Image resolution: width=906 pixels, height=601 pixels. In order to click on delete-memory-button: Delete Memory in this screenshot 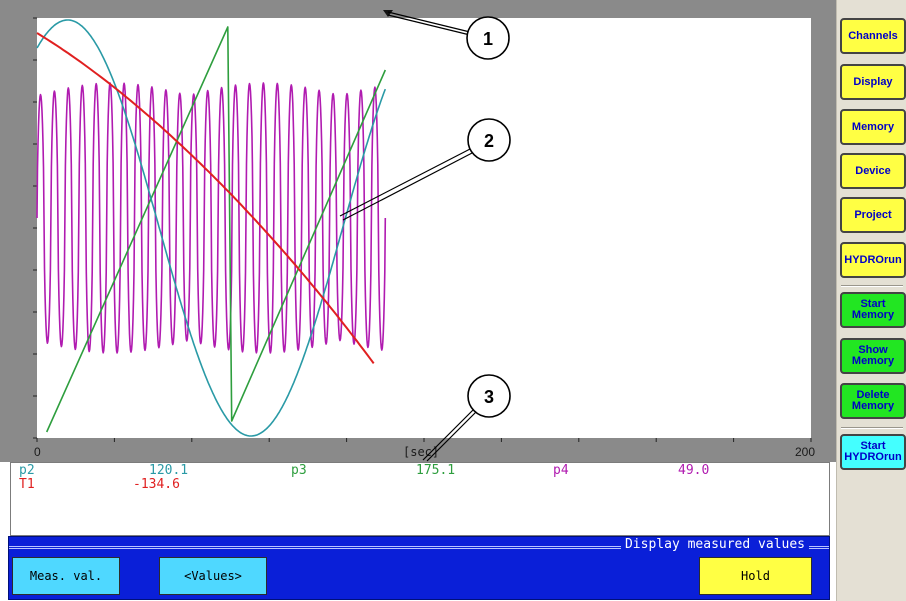, I will do `click(873, 401)`.